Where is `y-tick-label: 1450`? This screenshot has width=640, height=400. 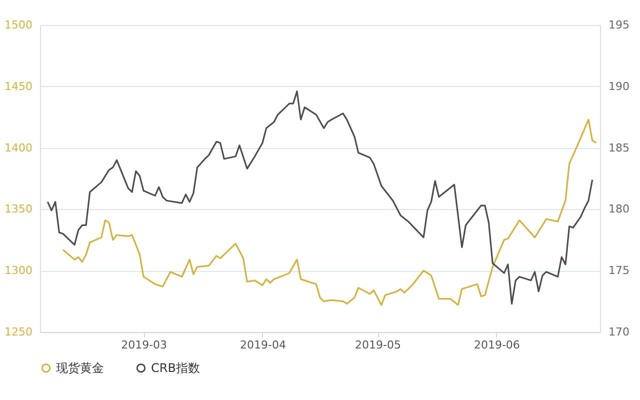
y-tick-label: 1450 is located at coordinates (18, 86).